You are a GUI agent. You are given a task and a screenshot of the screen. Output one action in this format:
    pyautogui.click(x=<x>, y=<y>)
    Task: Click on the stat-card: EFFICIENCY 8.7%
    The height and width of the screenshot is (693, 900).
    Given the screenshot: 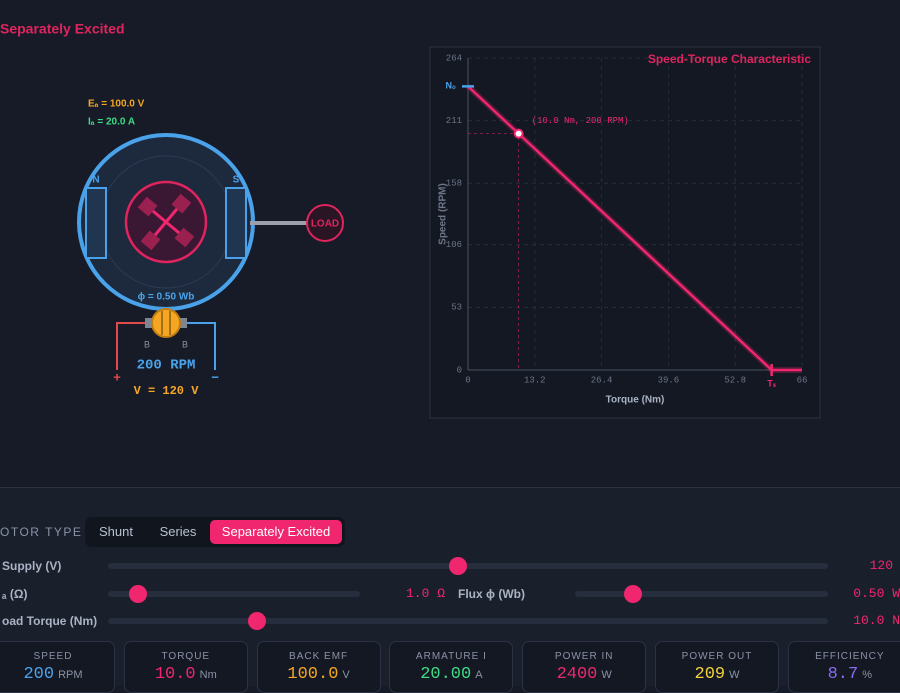 What is the action you would take?
    pyautogui.click(x=843, y=667)
    